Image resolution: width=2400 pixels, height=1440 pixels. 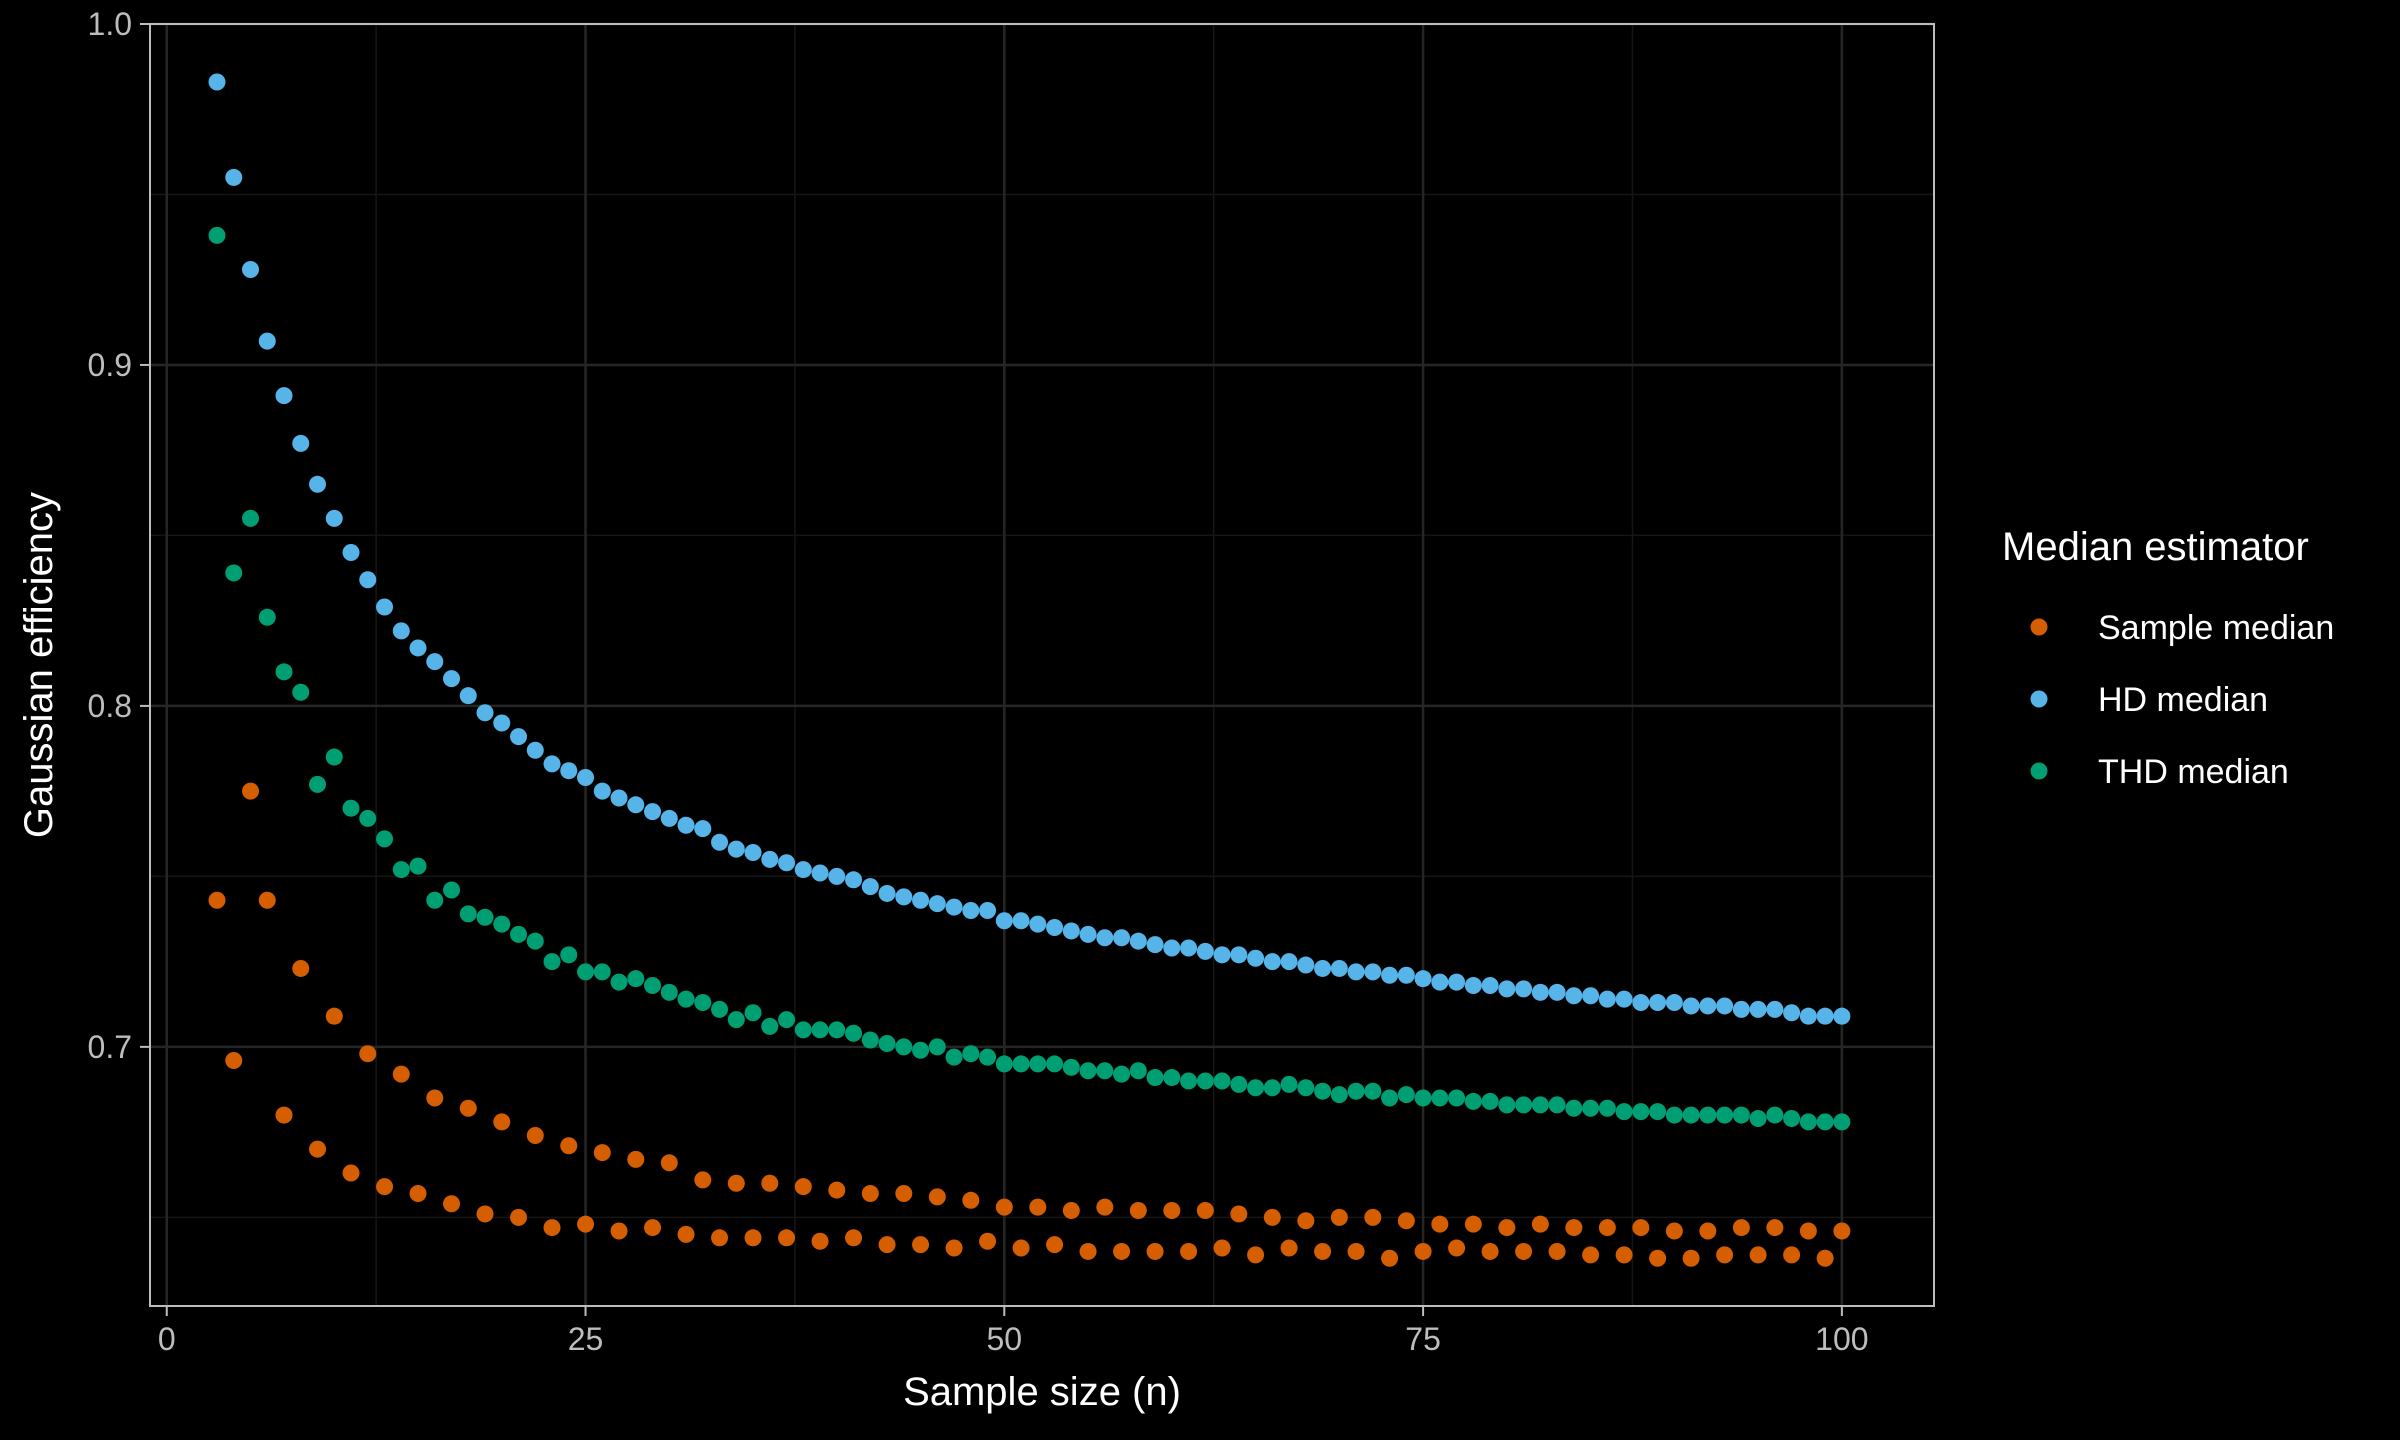 I want to click on x-tick-label: 100, so click(x=1841, y=1339).